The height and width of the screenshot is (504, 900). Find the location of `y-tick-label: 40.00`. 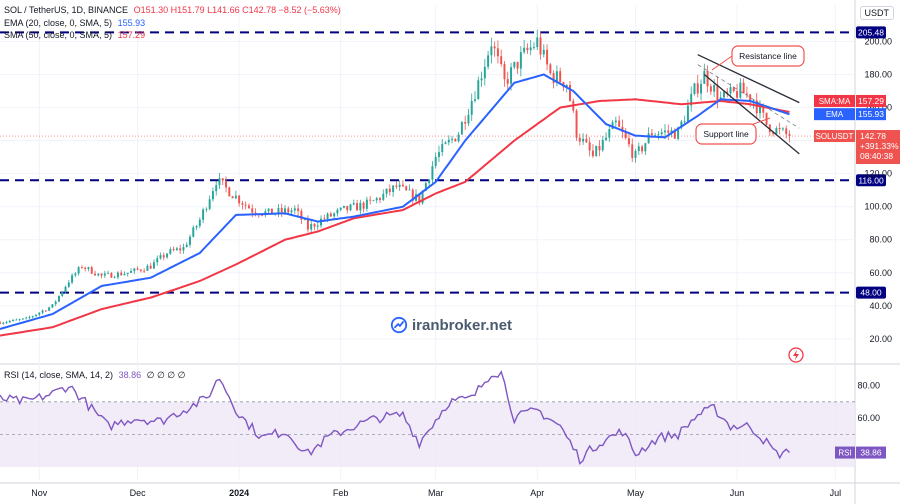

y-tick-label: 40.00 is located at coordinates (880, 306).